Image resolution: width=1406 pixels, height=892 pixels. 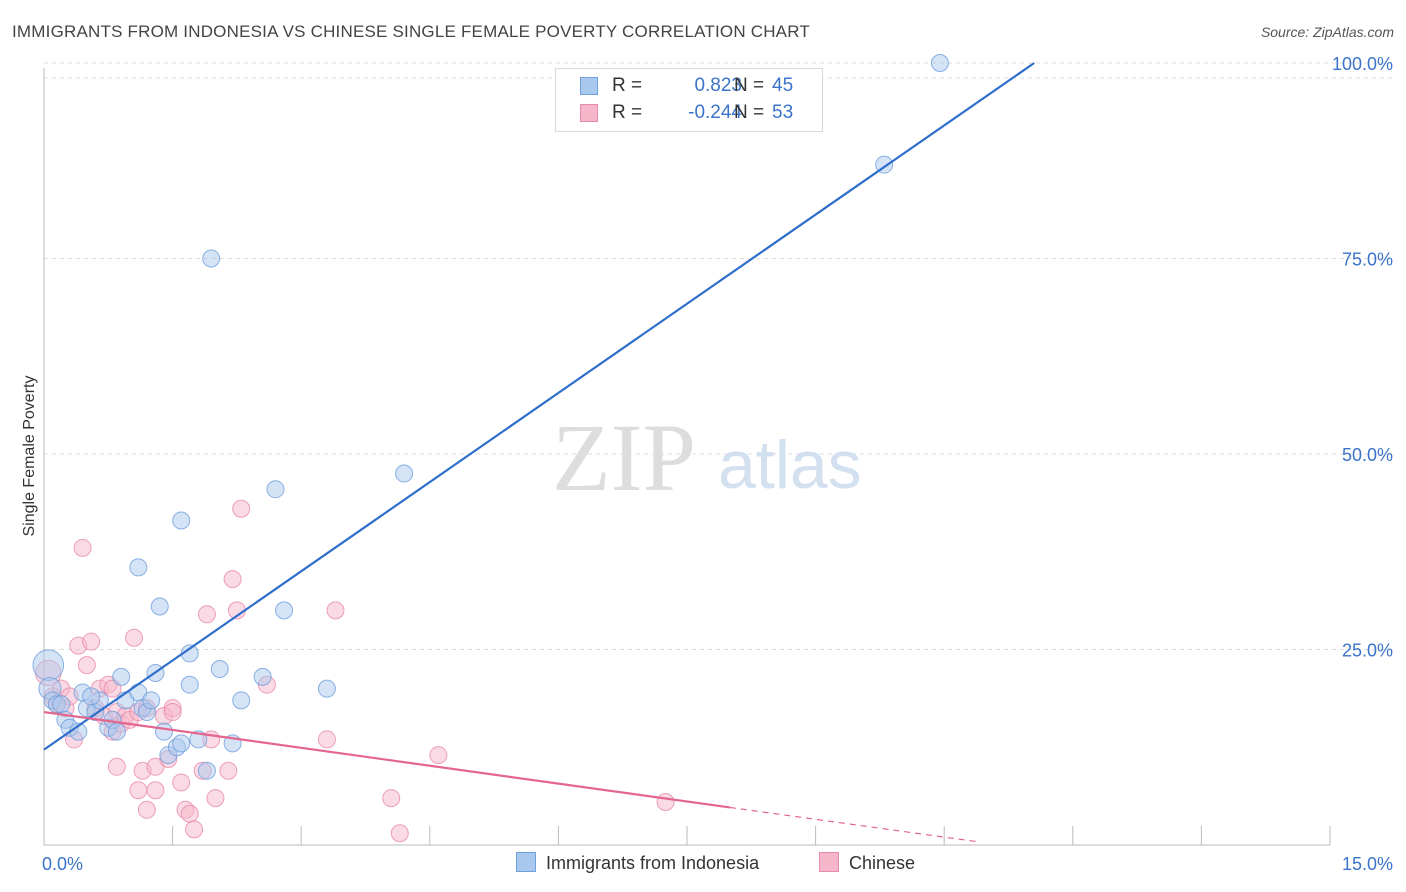 What do you see at coordinates (29, 456) in the screenshot?
I see `y-axis-label: Single Female Poverty` at bounding box center [29, 456].